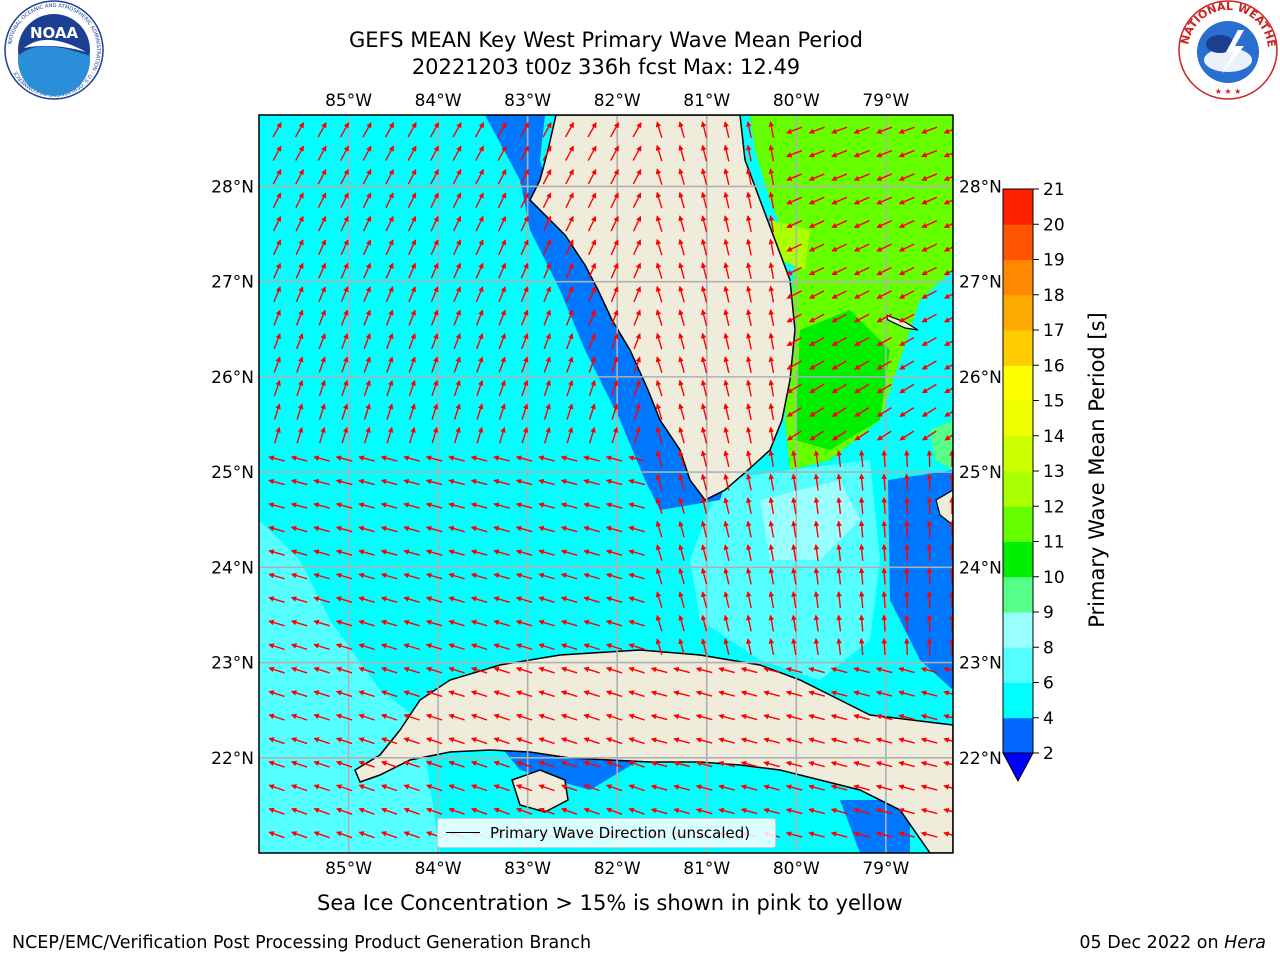  I want to click on lon-label-top: 79°W, so click(885, 101).